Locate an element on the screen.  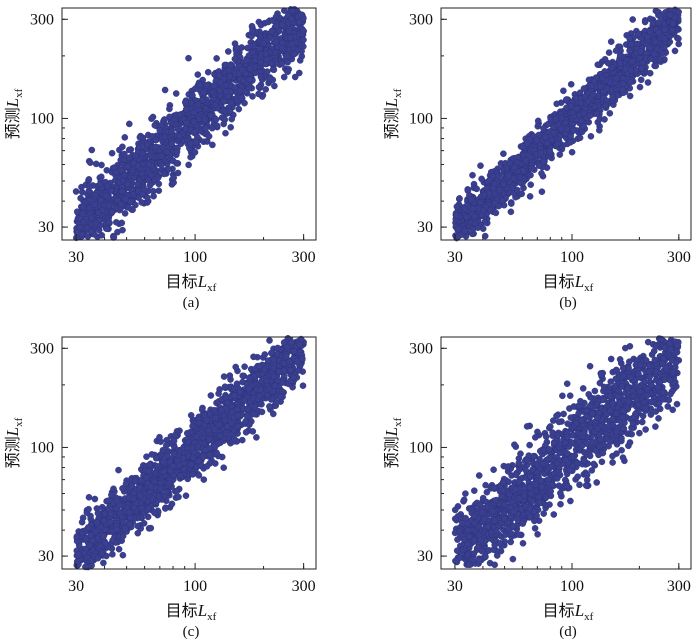
y-tick-label: 300 is located at coordinates (42, 19).